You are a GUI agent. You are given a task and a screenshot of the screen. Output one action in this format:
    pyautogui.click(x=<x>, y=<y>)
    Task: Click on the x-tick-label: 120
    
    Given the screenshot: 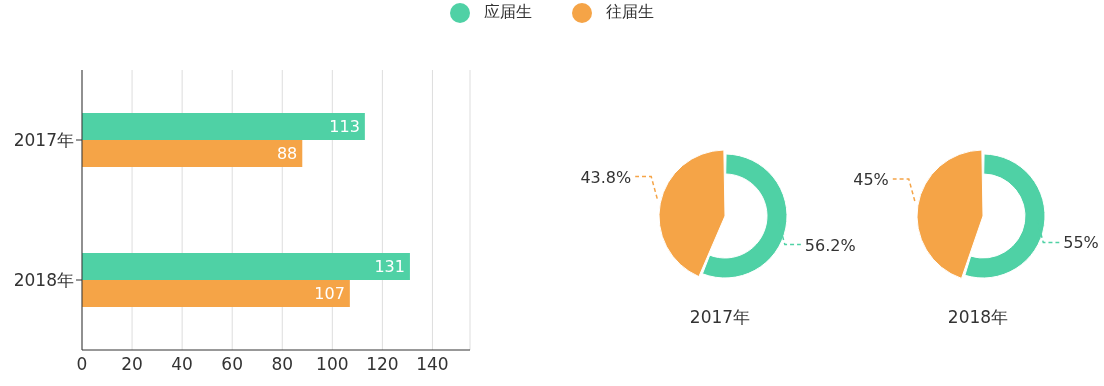 What is the action you would take?
    pyautogui.click(x=382, y=364)
    